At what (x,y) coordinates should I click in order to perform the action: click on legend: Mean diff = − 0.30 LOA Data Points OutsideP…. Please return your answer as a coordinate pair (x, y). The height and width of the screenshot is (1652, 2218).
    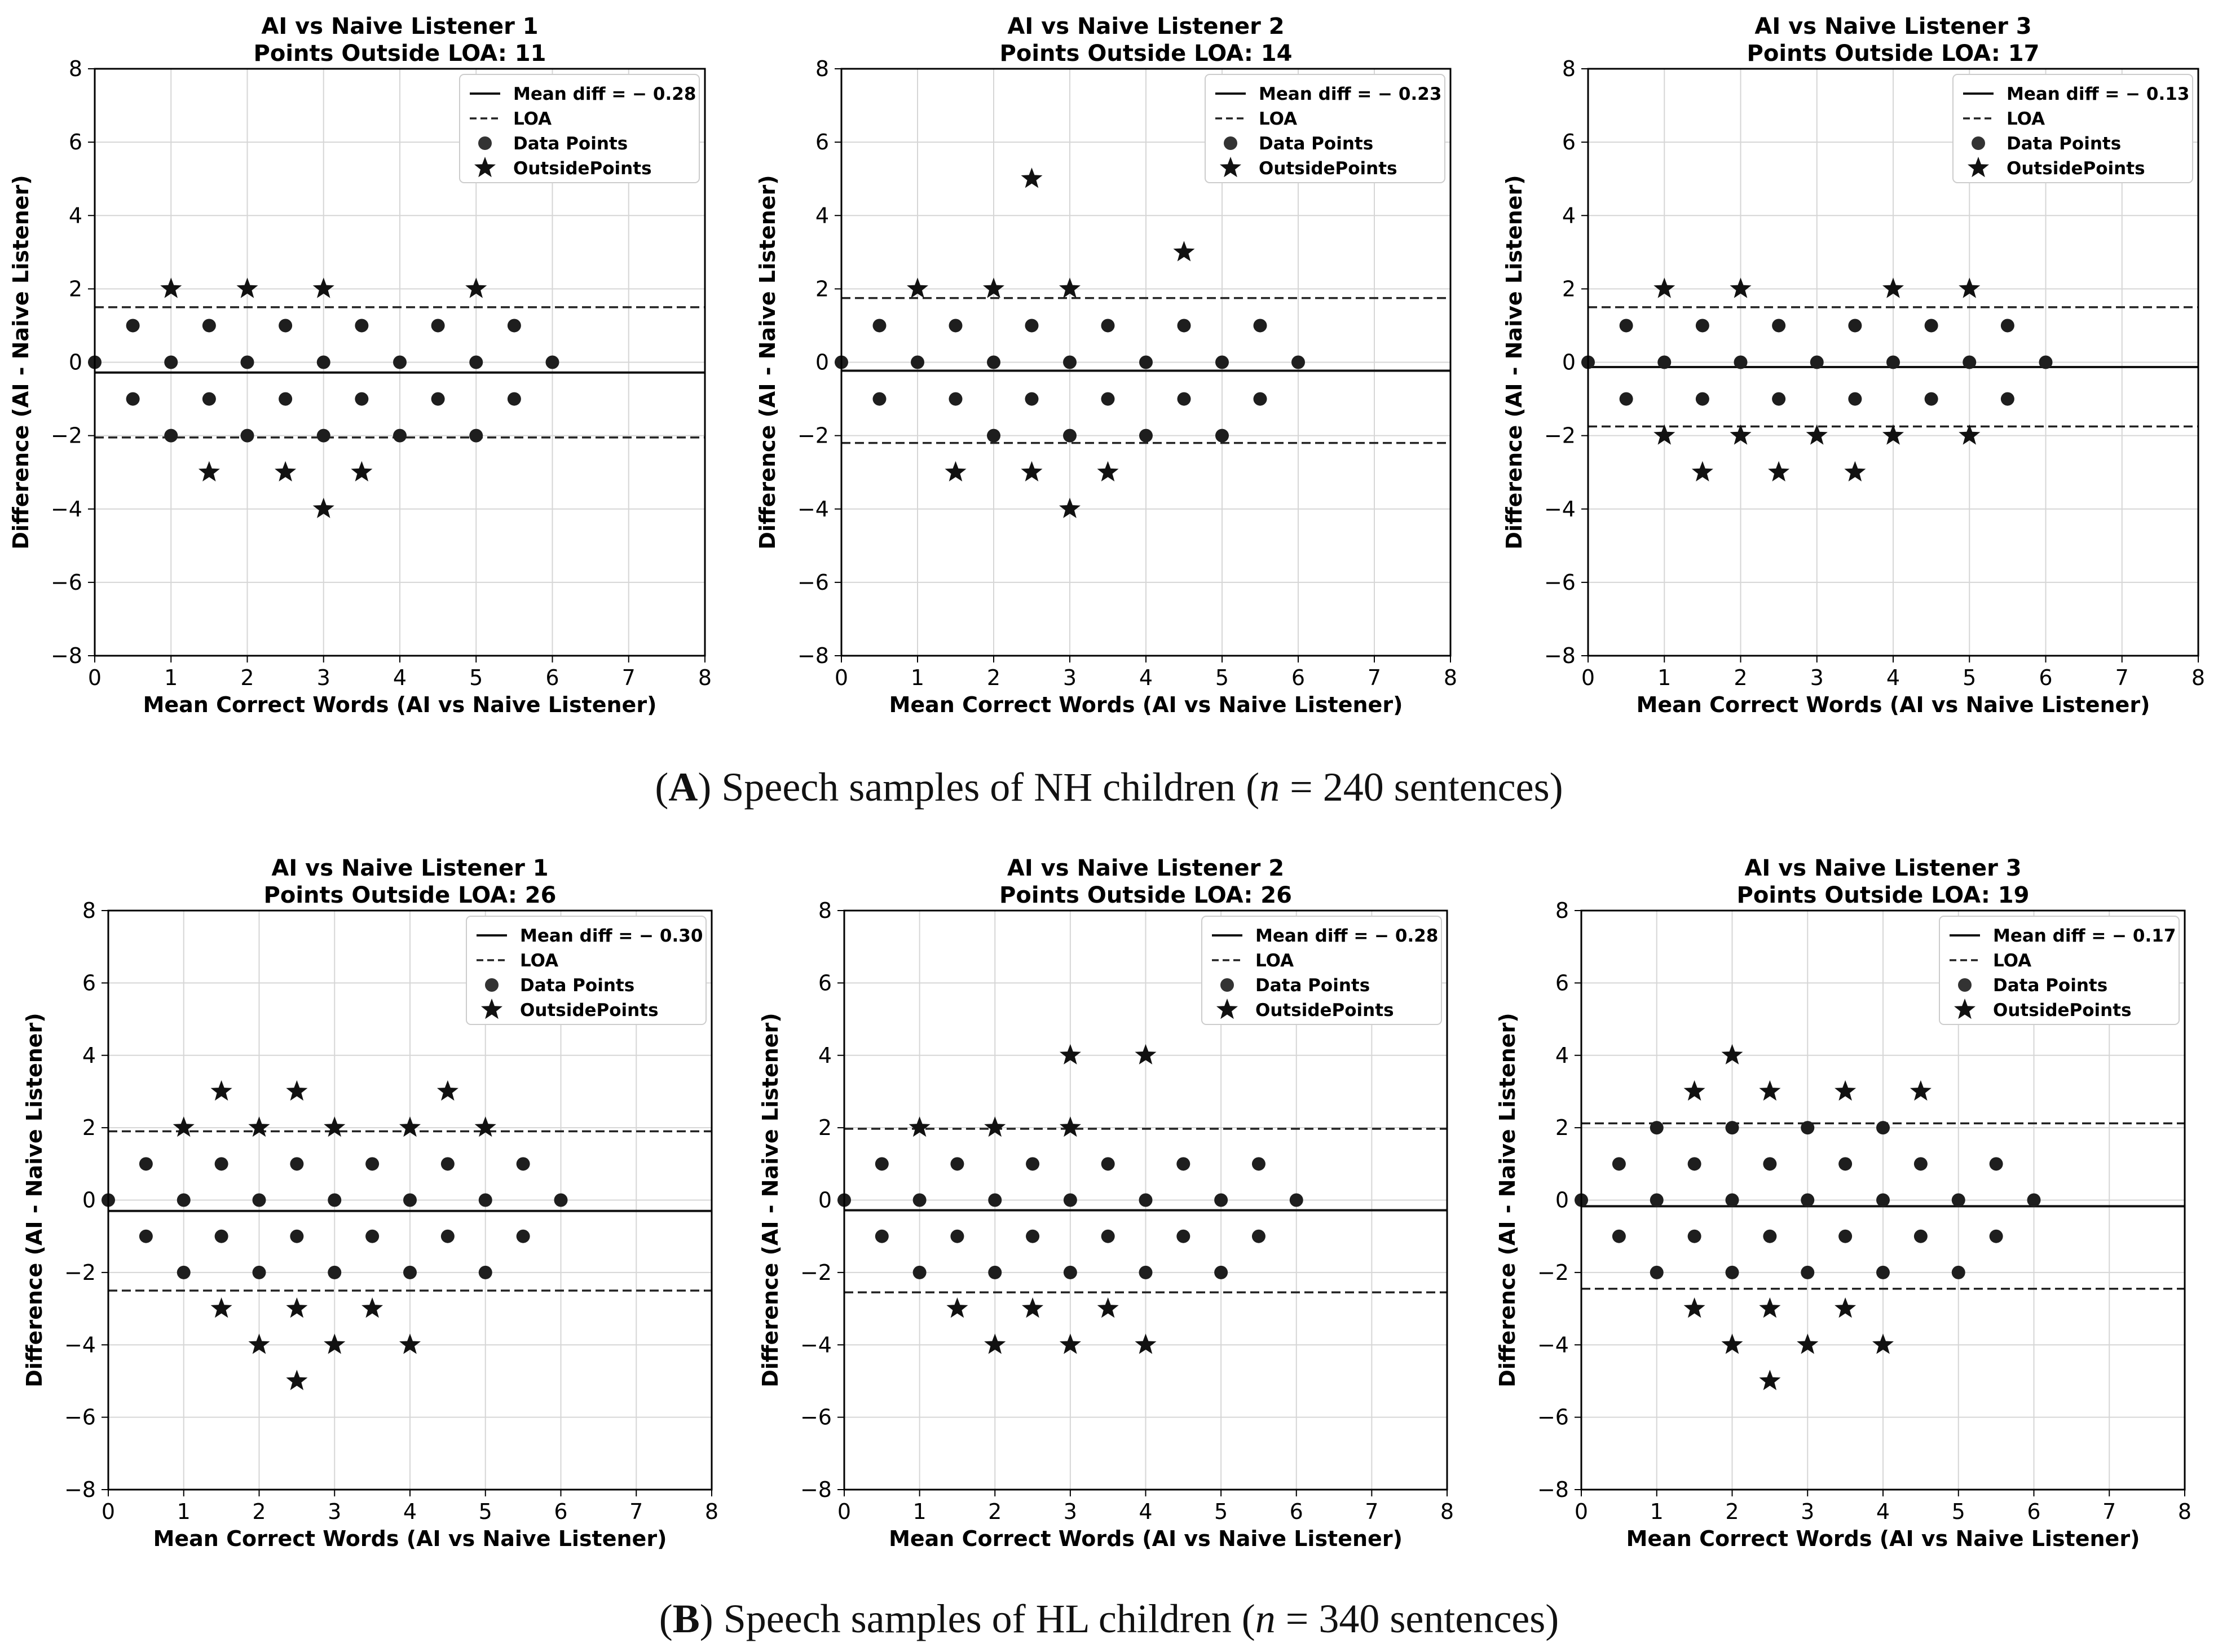
    Looking at the image, I should click on (586, 970).